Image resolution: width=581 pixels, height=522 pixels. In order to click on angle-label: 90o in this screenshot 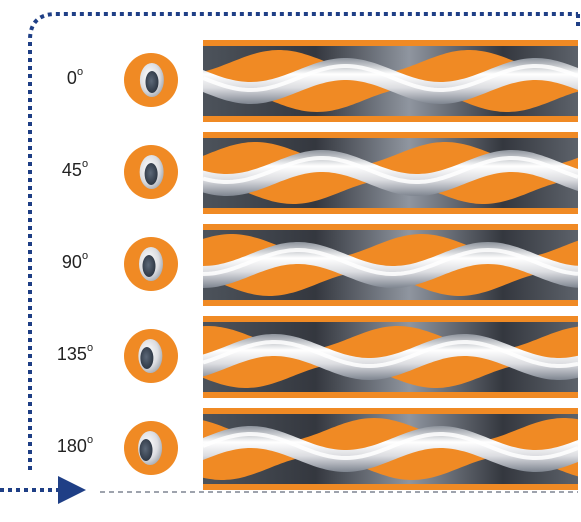, I will do `click(75, 261)`.